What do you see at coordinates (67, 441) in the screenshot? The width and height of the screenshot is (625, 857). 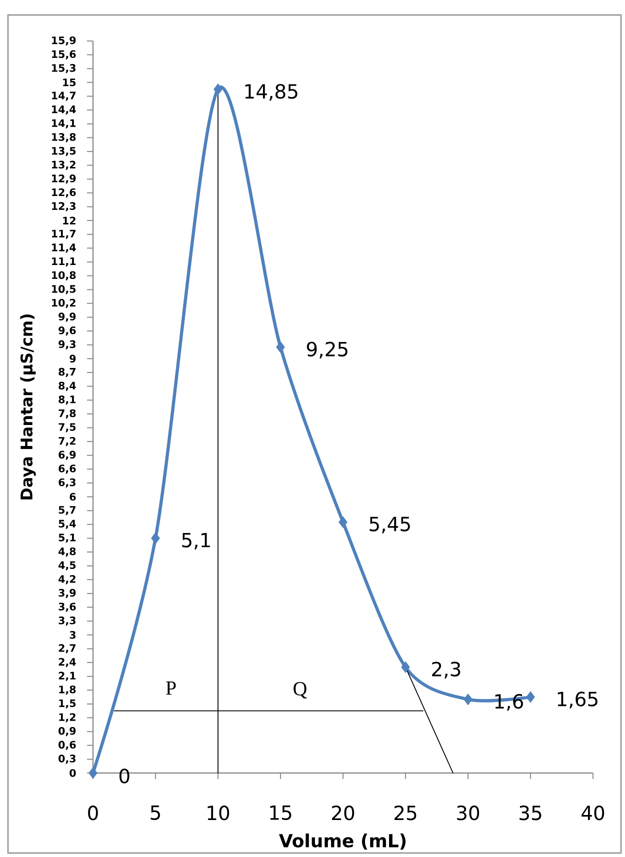 I see `y-tick-label: 7,2` at bounding box center [67, 441].